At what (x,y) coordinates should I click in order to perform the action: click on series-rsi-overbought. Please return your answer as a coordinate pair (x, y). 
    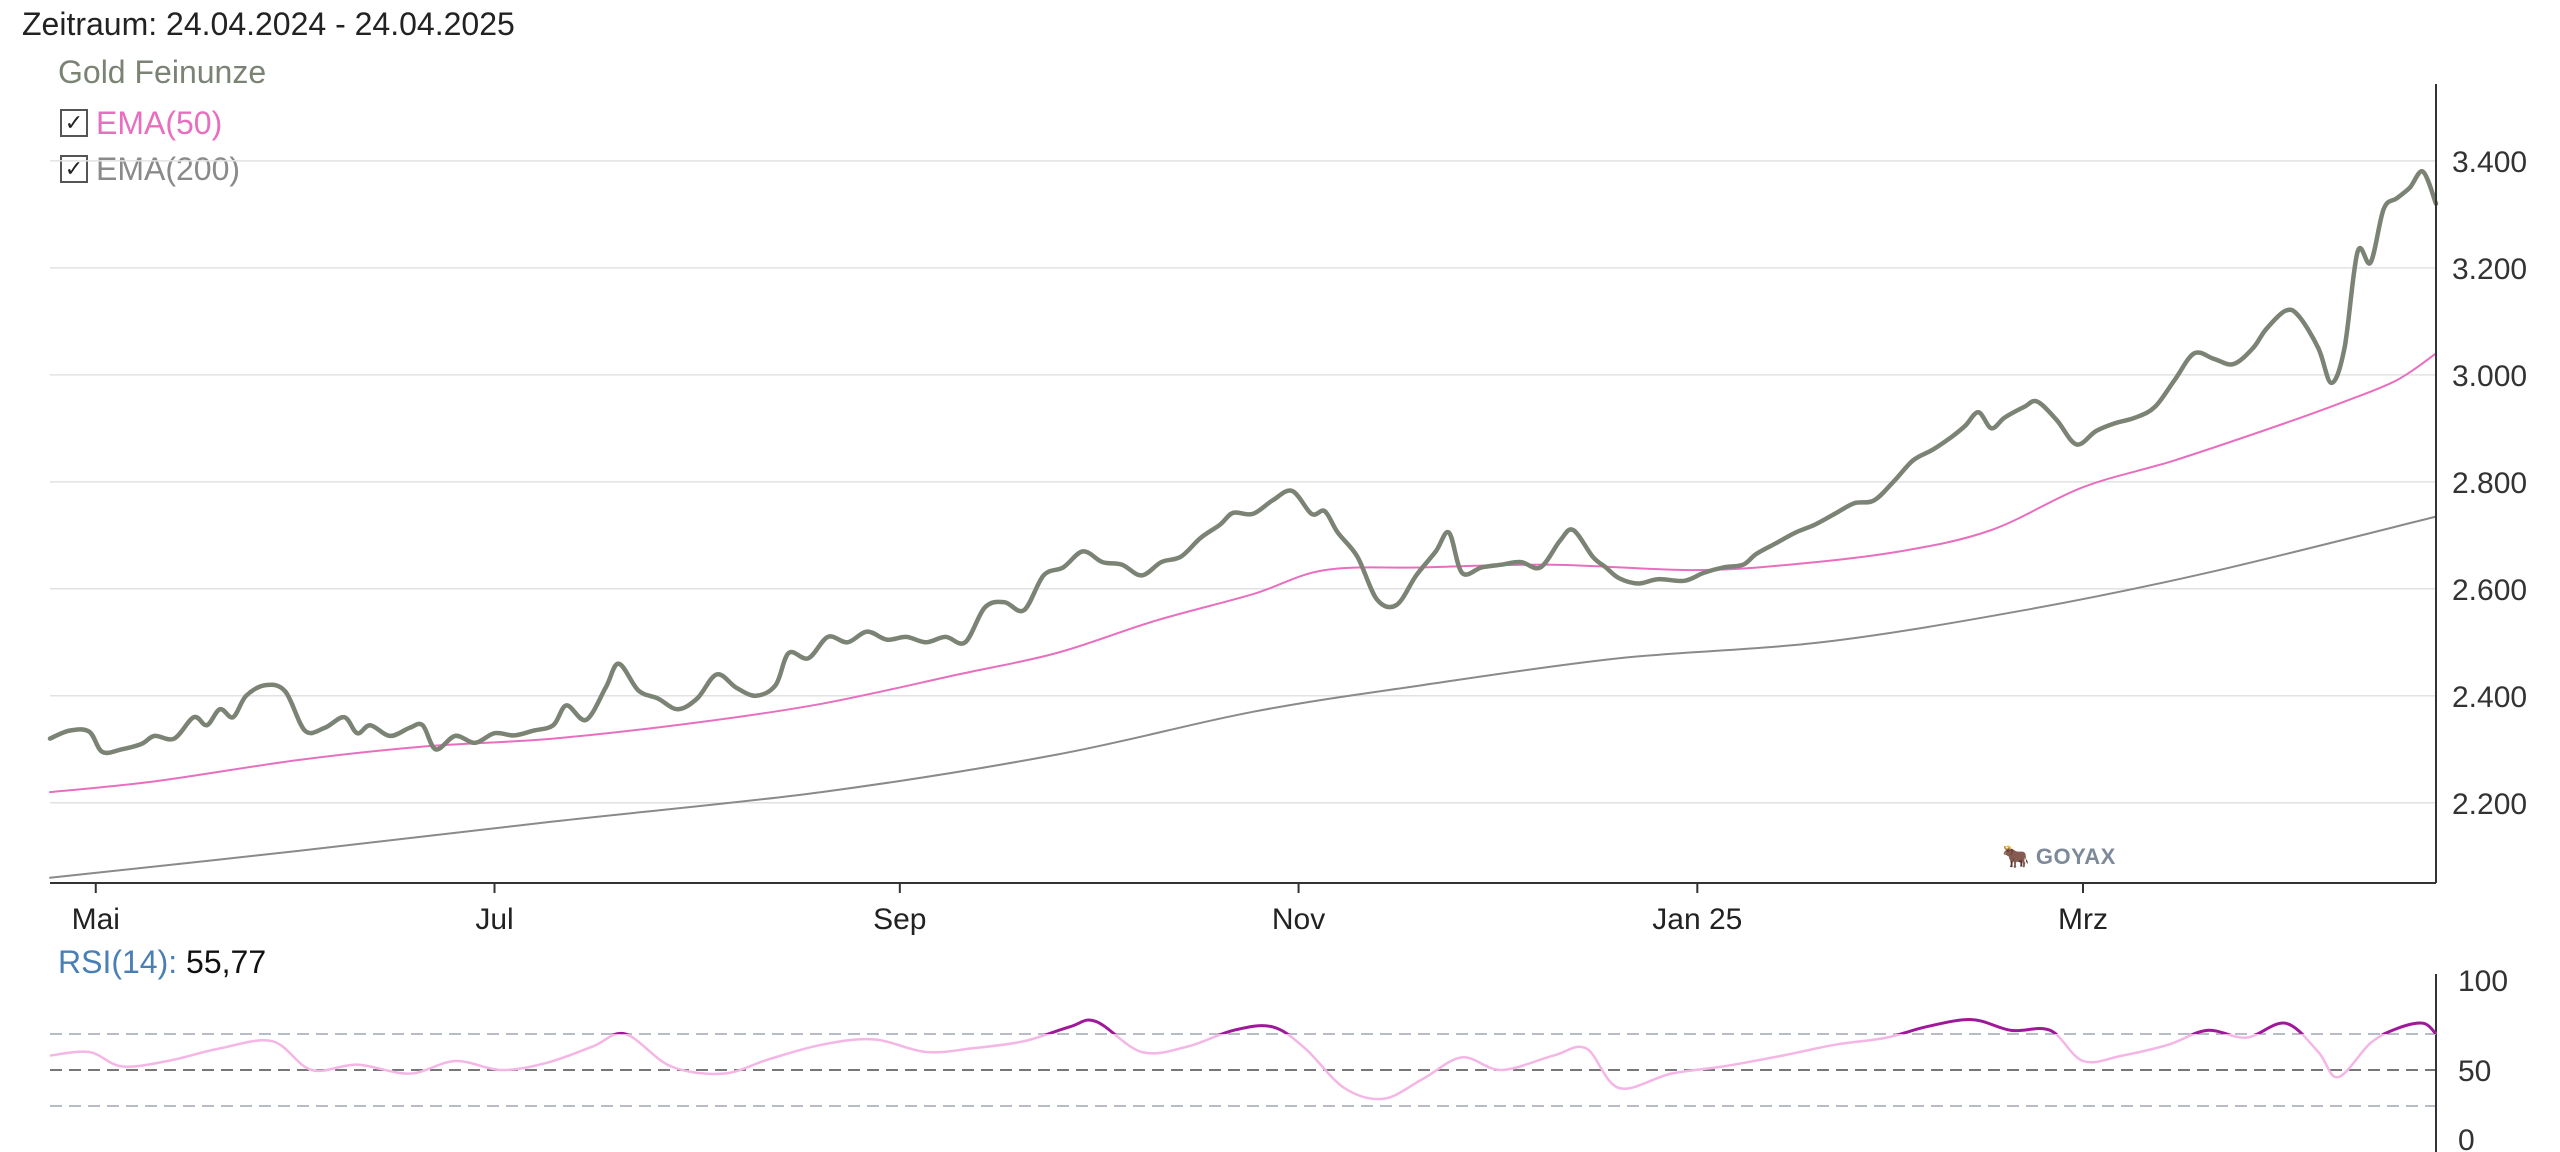
    Looking at the image, I should click on (1523, 1026).